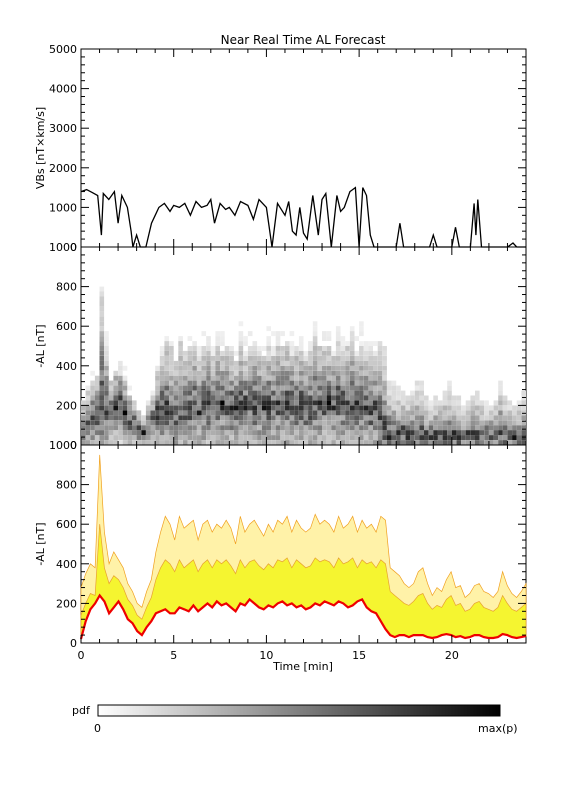 Image resolution: width=576 pixels, height=792 pixels. I want to click on y-tick-label: 0, so click(73, 643).